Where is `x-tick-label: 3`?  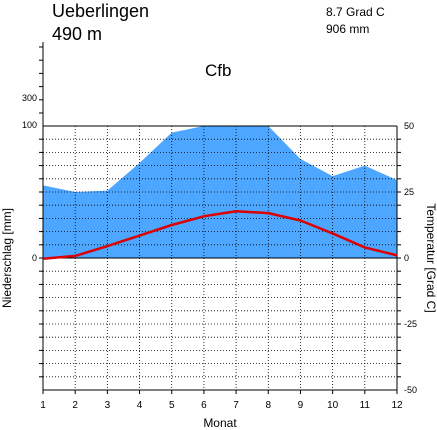 x-tick-label: 3 is located at coordinates (108, 405).